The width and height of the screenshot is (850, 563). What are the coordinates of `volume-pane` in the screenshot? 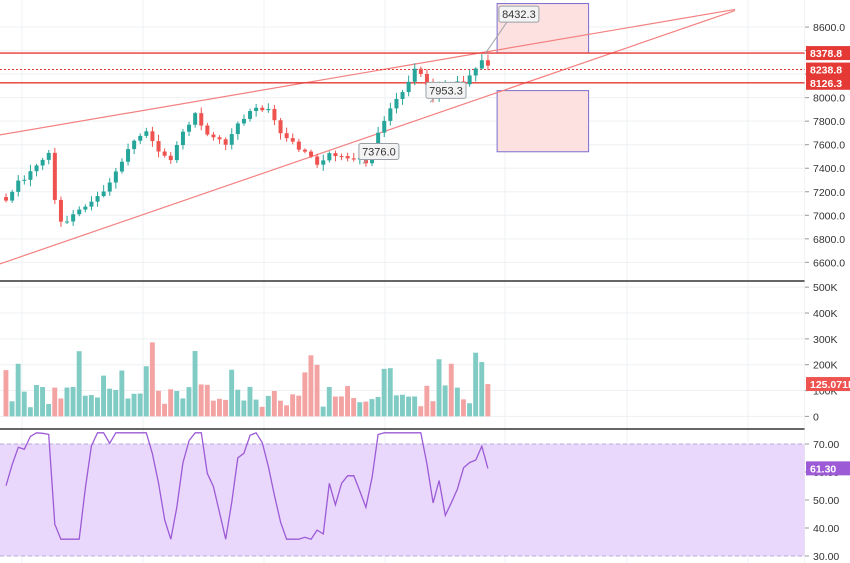 It's located at (247, 379).